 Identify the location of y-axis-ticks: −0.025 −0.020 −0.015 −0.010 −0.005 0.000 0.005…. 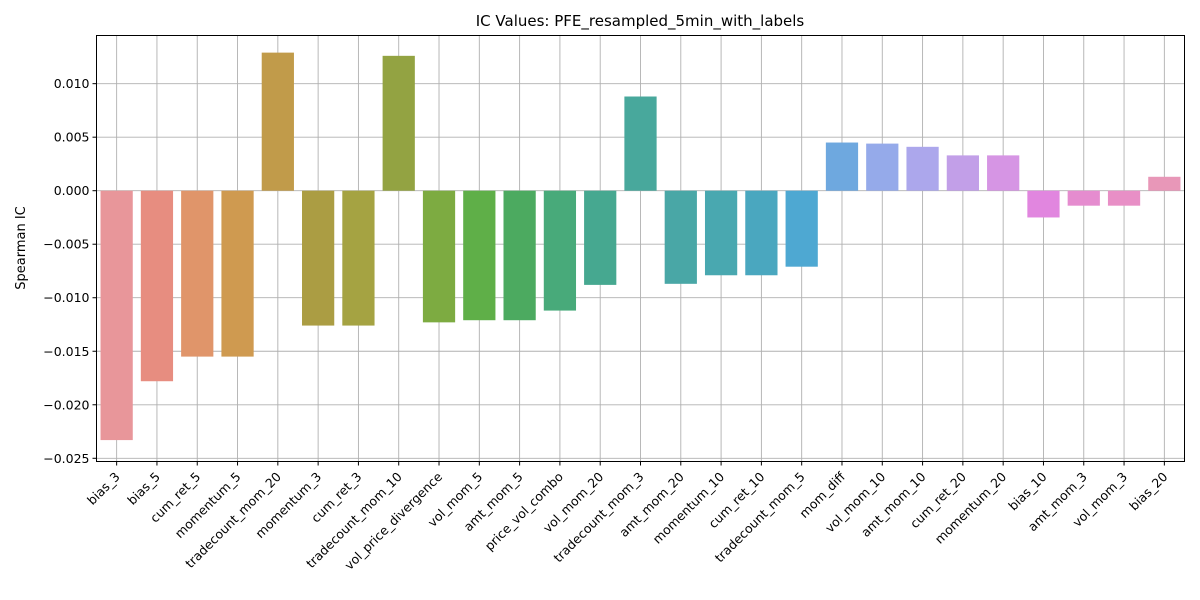
(70, 271).